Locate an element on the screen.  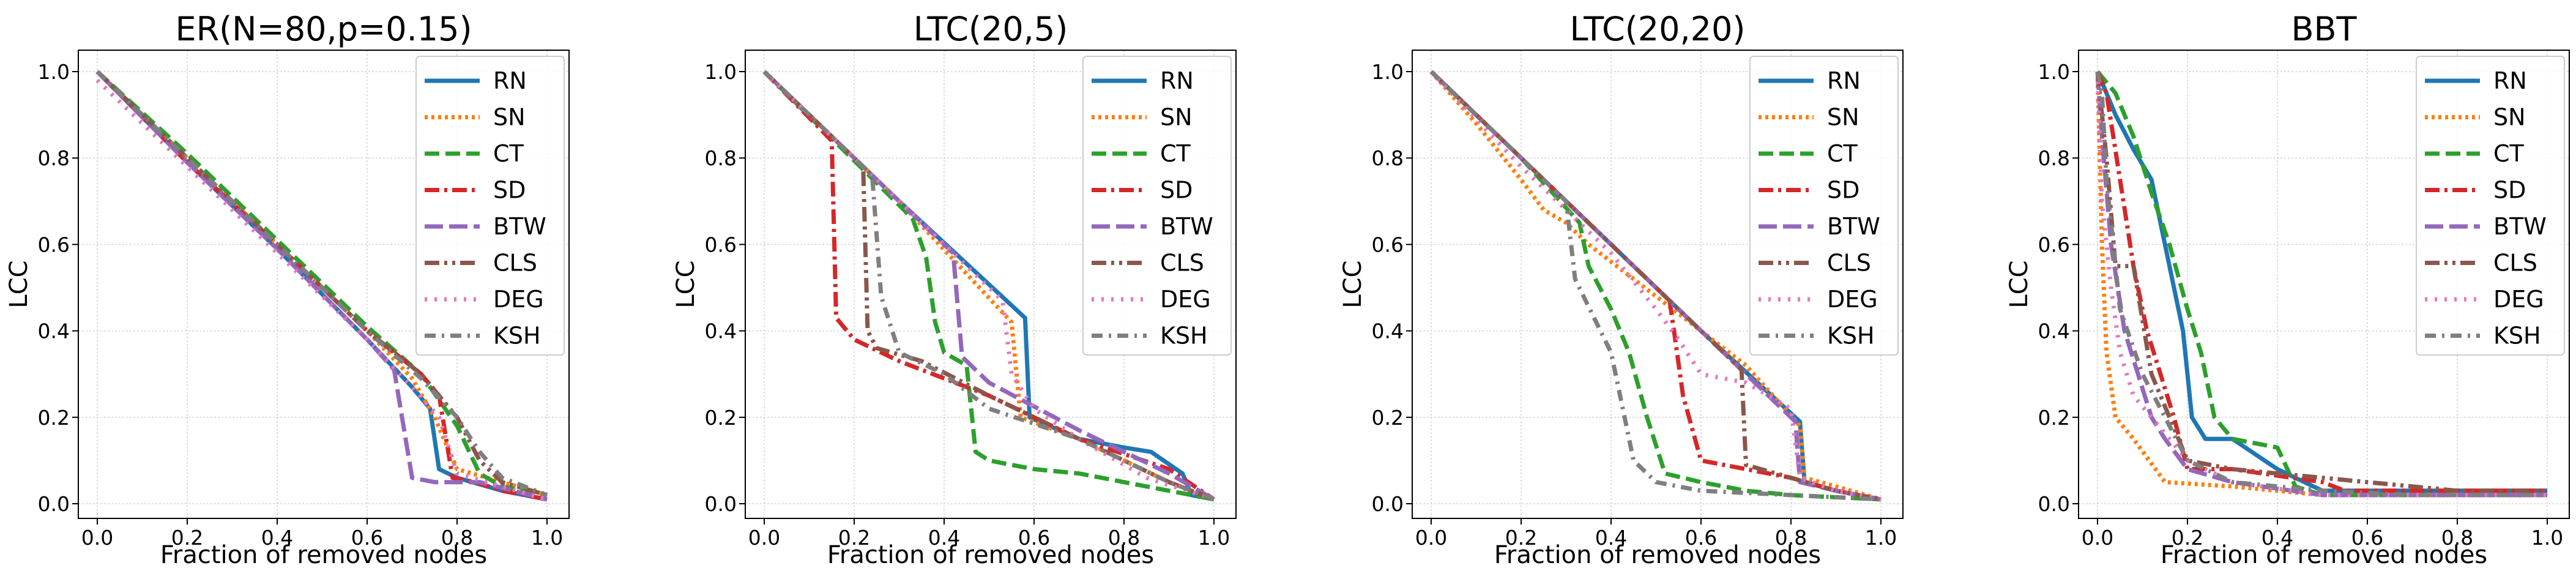
legend-label-rn: RN is located at coordinates (1177, 81).